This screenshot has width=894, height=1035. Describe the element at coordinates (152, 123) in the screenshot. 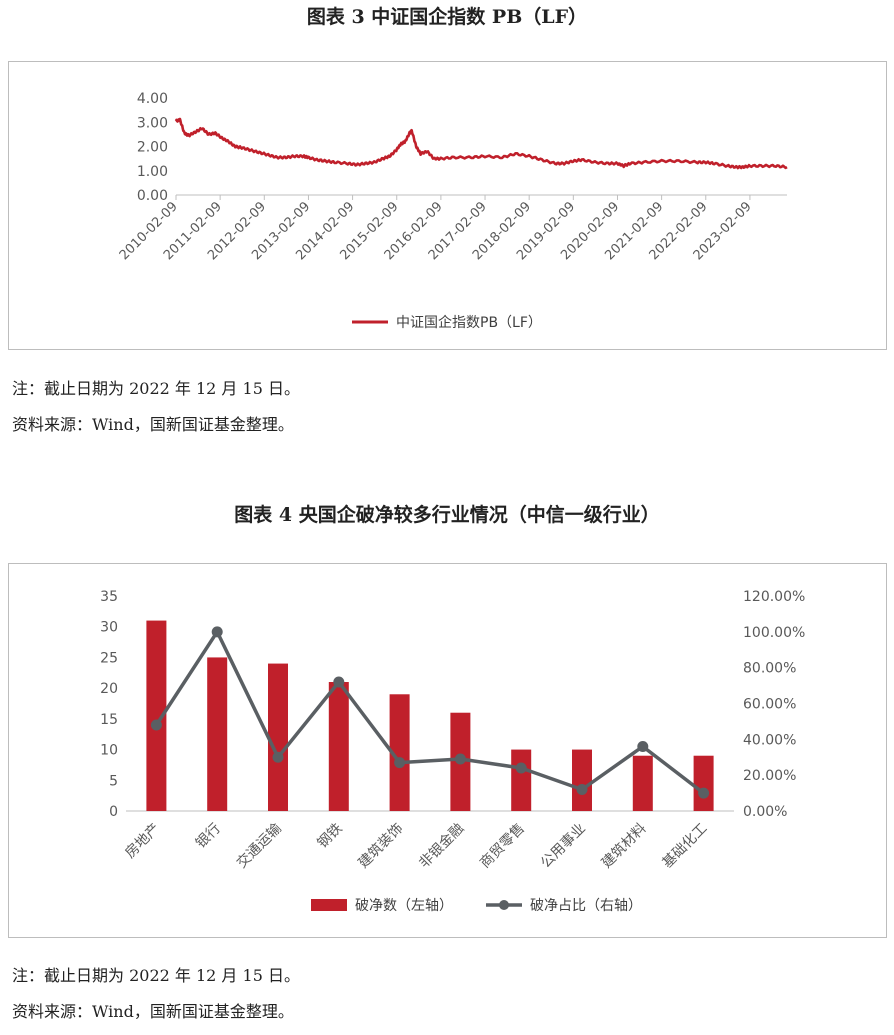

I see `y-tick-label: 3.00` at that location.